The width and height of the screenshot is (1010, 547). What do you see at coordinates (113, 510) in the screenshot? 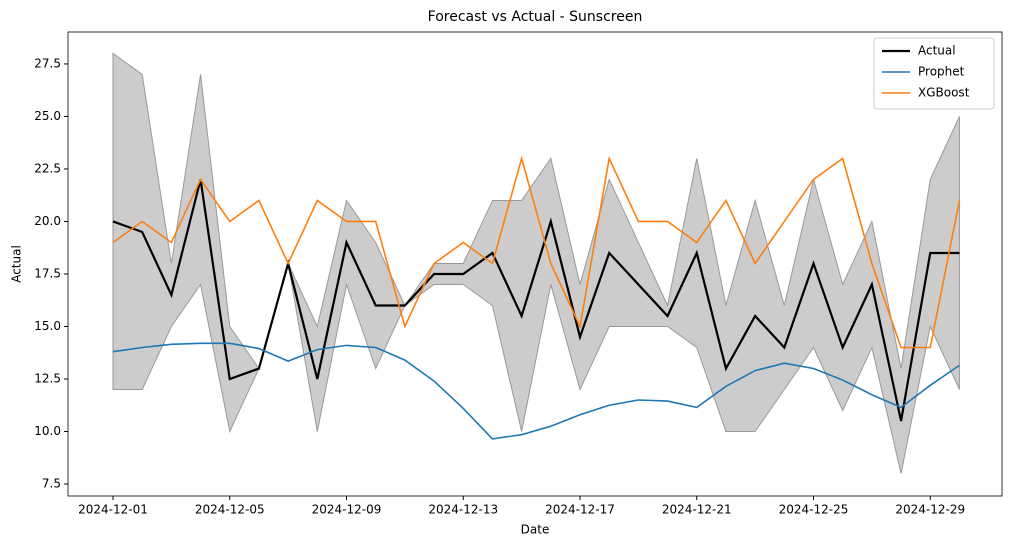
I see `x-tick-label: 2024-12-01` at bounding box center [113, 510].